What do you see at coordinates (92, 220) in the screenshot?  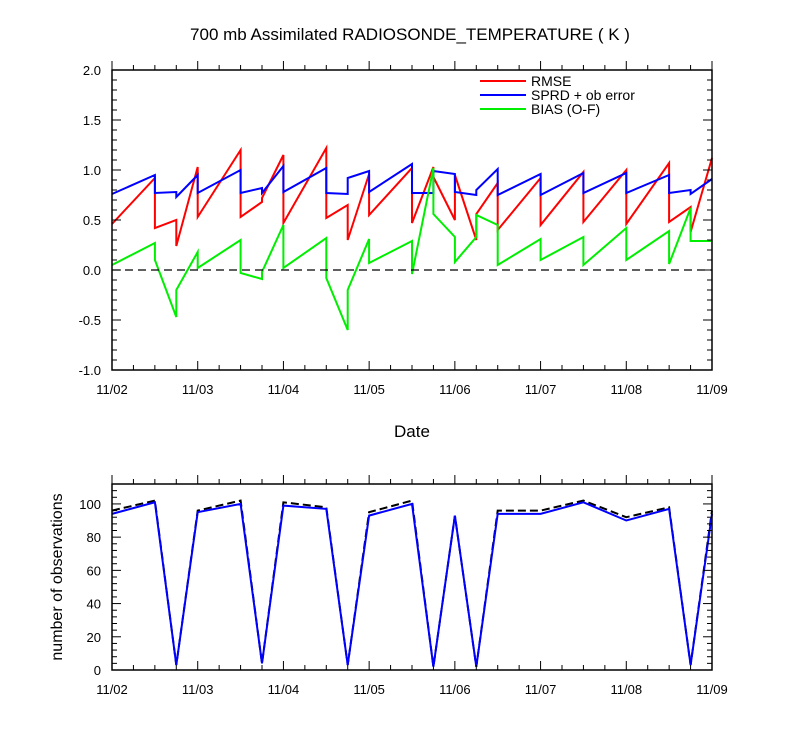 I see `y-tick-label: 0.5` at bounding box center [92, 220].